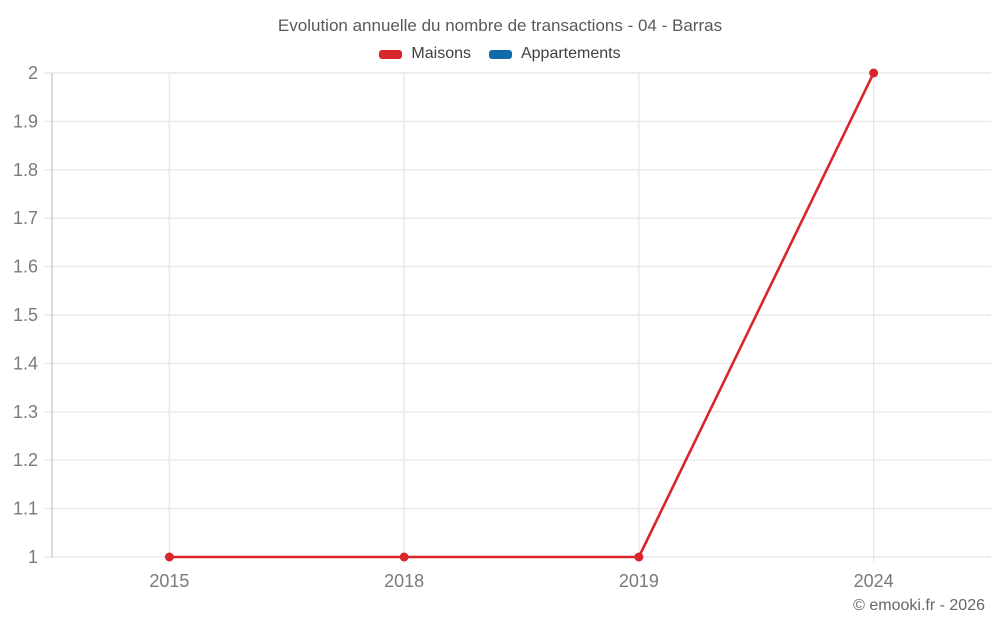 The width and height of the screenshot is (1000, 625). I want to click on legend-label-maisons: Maisons, so click(441, 53).